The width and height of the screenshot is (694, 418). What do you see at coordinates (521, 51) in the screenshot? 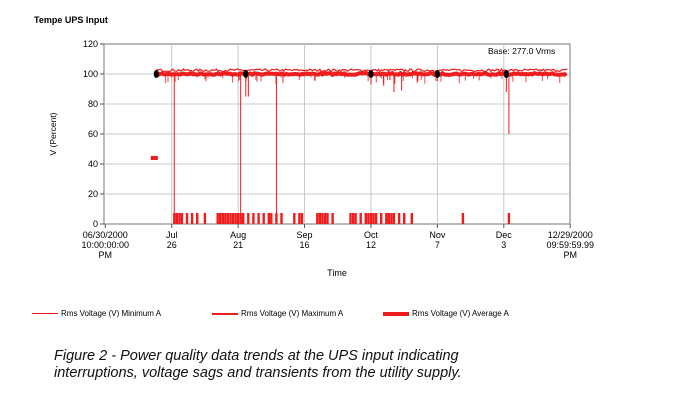
I see `base-voltage-label: Base: 277.0 Vrms` at bounding box center [521, 51].